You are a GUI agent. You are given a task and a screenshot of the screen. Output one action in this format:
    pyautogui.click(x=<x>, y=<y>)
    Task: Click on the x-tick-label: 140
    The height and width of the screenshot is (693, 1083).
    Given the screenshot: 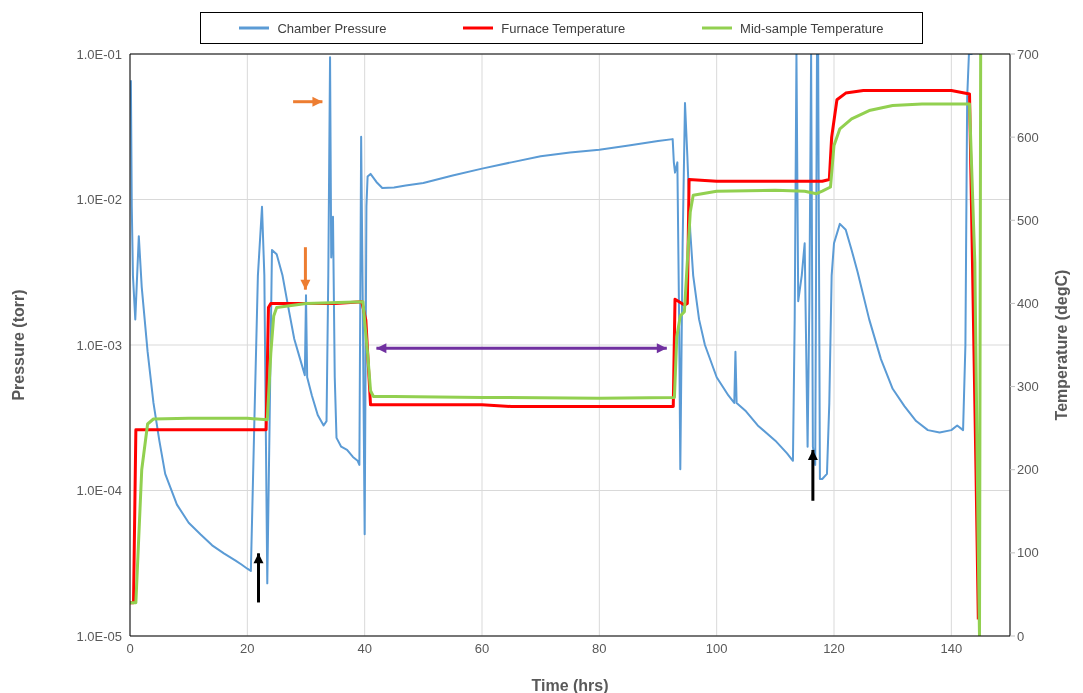 What is the action you would take?
    pyautogui.click(x=951, y=649)
    